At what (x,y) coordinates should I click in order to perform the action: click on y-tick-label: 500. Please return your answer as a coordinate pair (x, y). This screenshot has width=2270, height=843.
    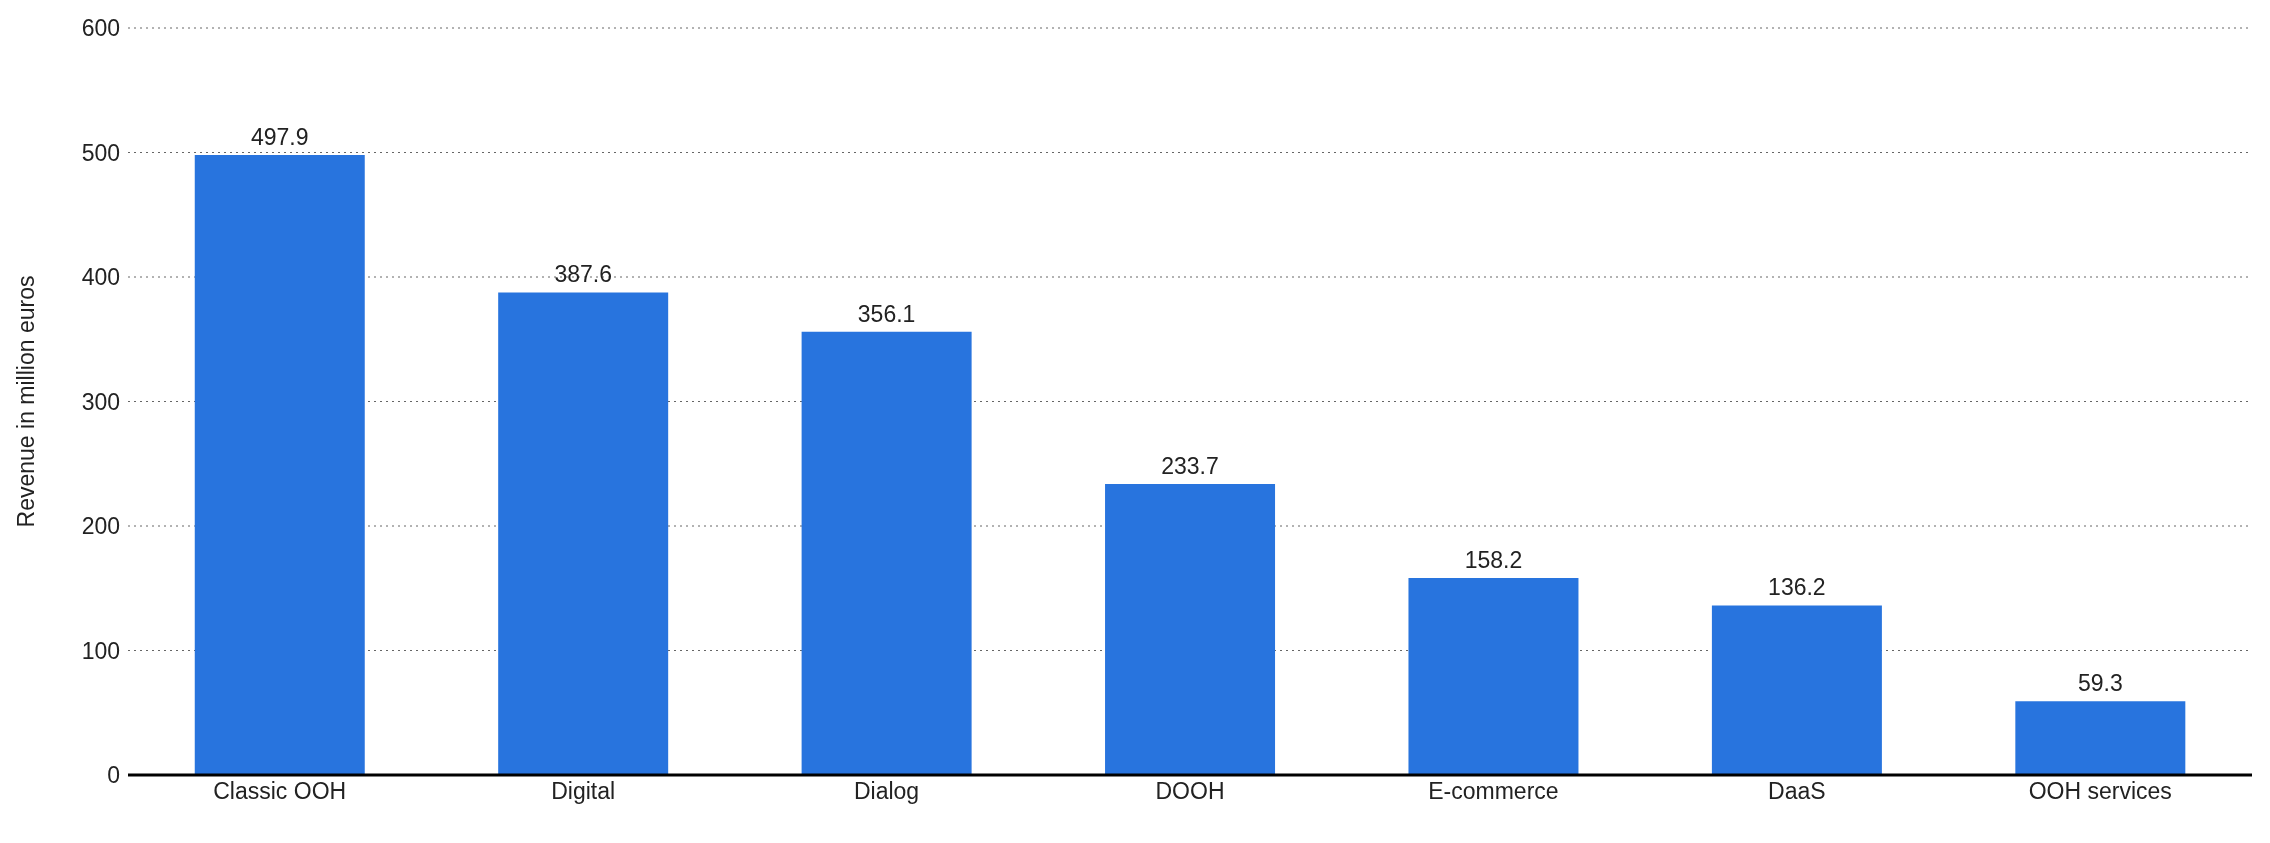
    Looking at the image, I should click on (100, 152).